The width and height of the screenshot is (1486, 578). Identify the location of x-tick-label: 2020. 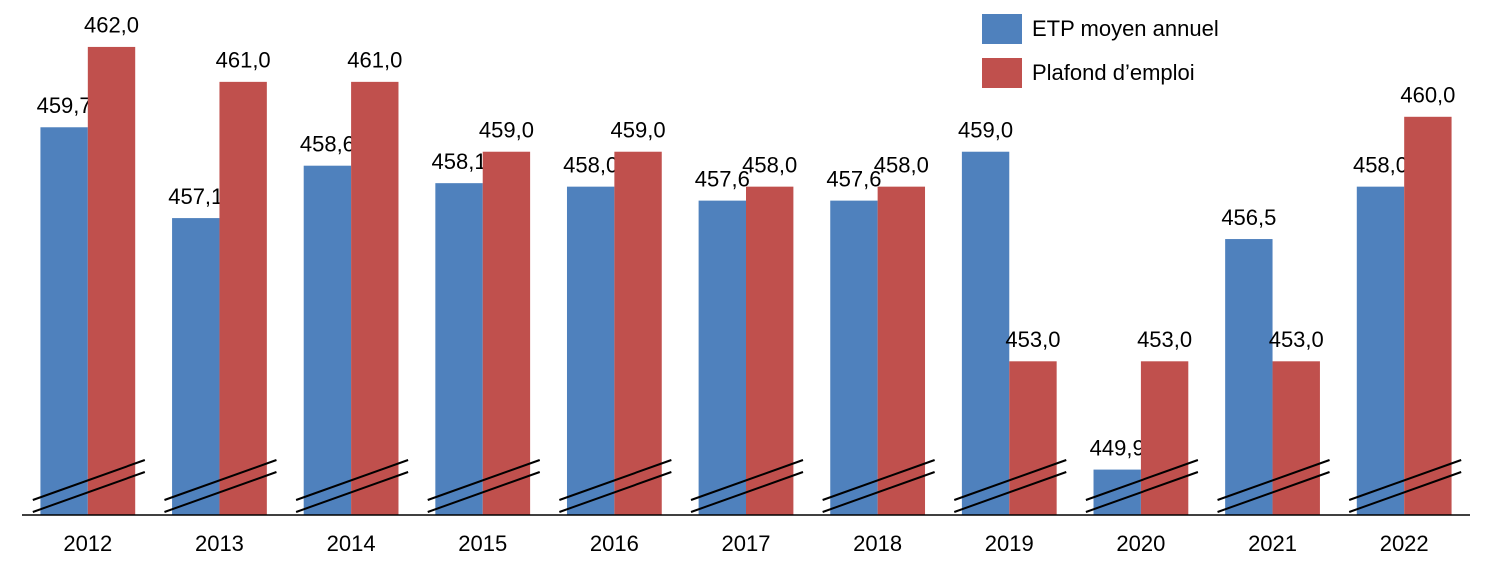
(1140, 543).